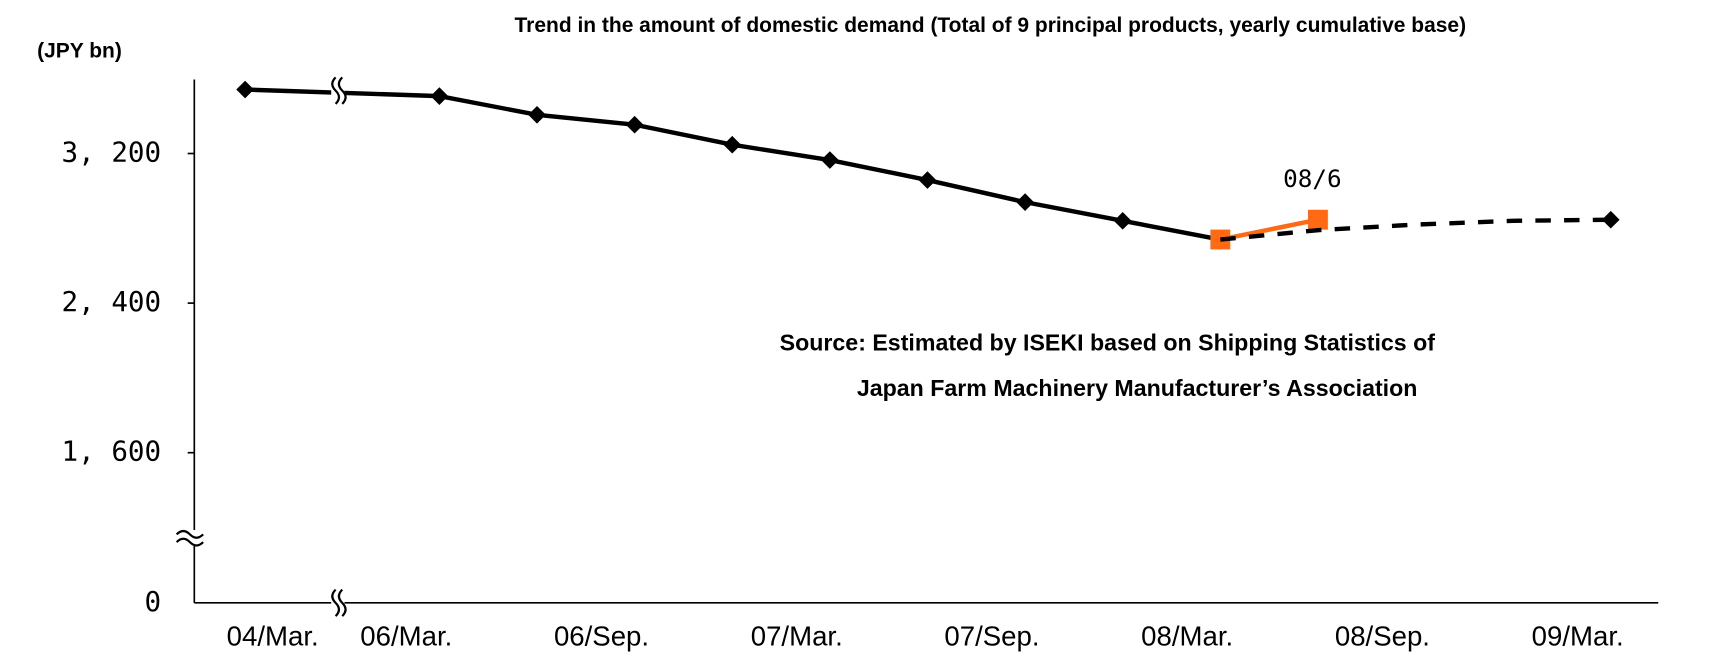 Image resolution: width=1730 pixels, height=657 pixels. I want to click on y-tick-label: 3, 200, so click(111, 152).